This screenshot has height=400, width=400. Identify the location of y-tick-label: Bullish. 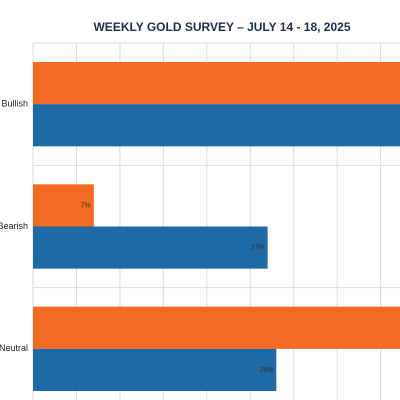
(14, 104).